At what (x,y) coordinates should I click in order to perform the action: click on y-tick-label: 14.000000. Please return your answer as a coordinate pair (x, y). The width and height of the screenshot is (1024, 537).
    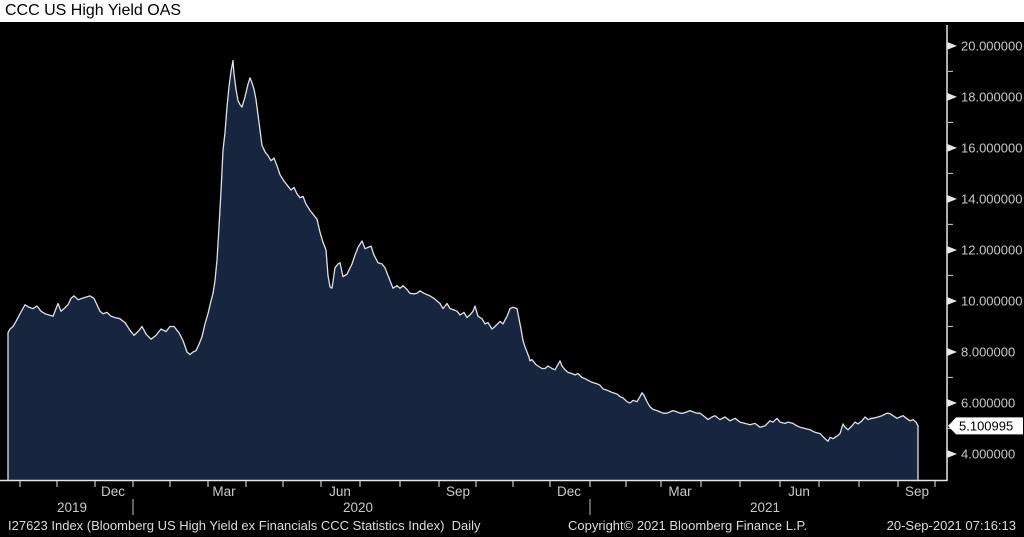
    Looking at the image, I should click on (991, 198).